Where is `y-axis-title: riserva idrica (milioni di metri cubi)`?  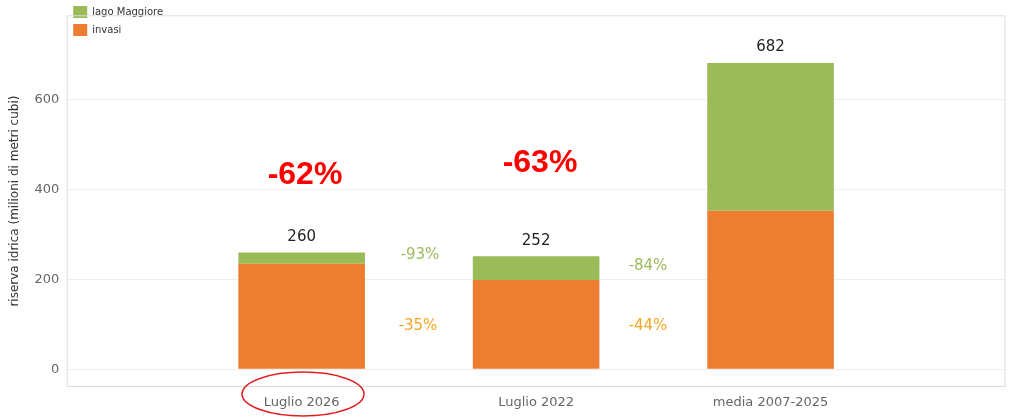 y-axis-title: riserva idrica (milioni di metri cubi) is located at coordinates (14, 201).